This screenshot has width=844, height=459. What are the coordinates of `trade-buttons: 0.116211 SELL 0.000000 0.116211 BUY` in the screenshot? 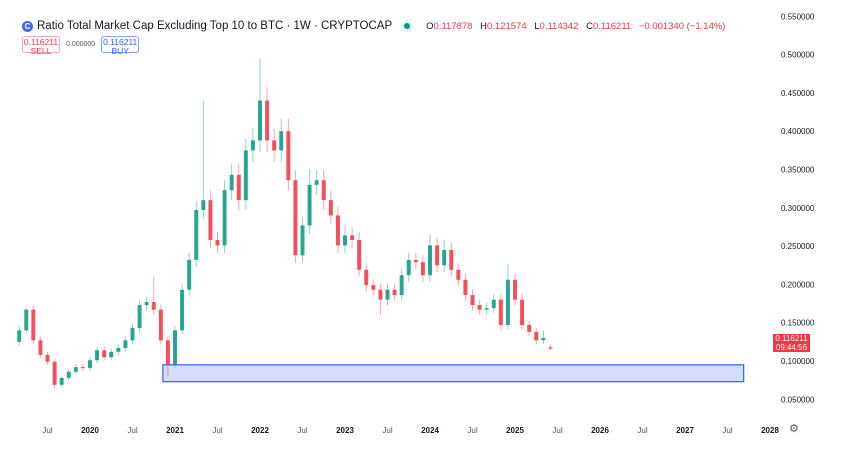 It's located at (81, 46).